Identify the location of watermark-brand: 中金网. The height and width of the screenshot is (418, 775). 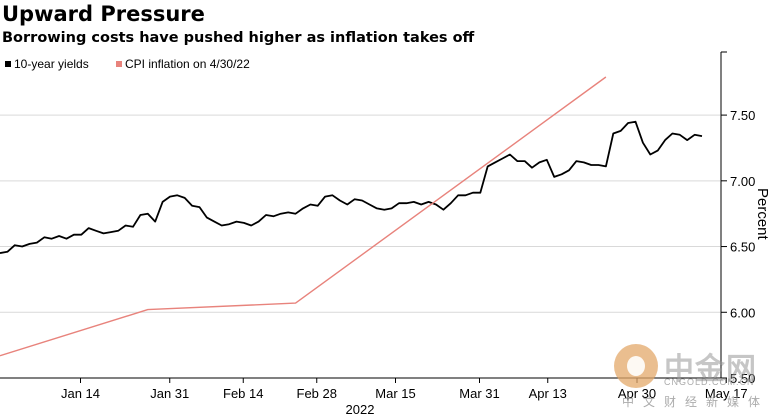
(710, 369).